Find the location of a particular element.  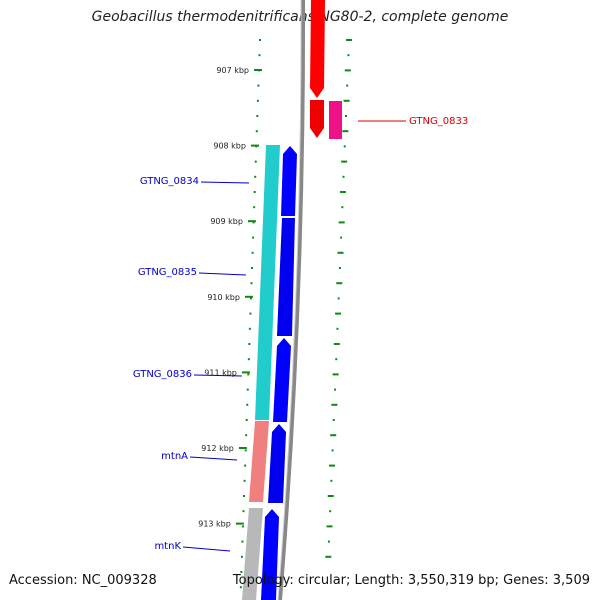

scale-tick-label: 912 kbp is located at coordinates (217, 448).